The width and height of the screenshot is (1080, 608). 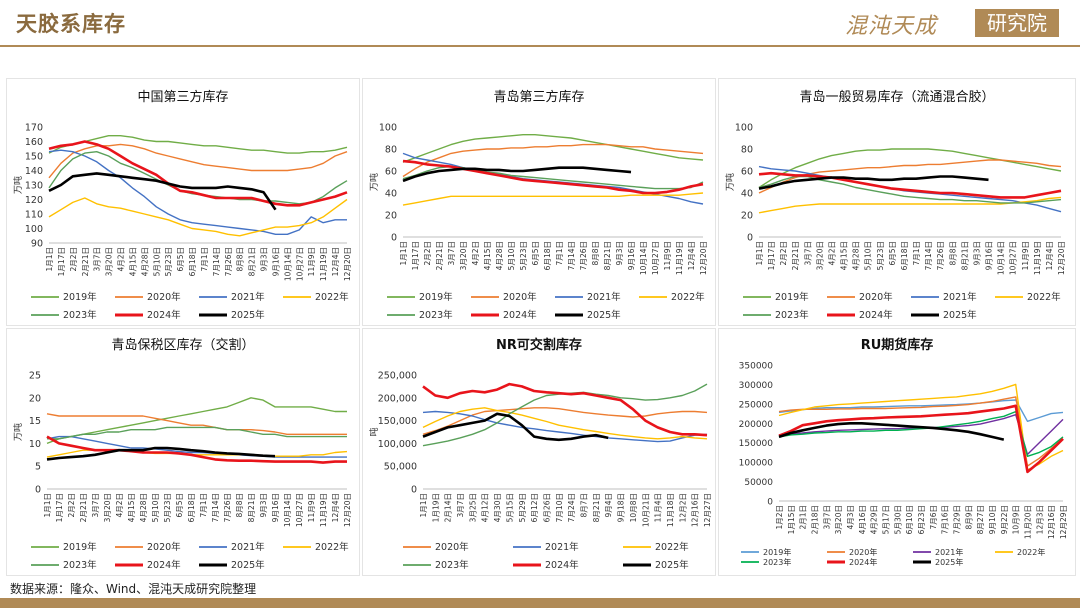 I want to click on series-line-2025年, so click(x=891, y=431).